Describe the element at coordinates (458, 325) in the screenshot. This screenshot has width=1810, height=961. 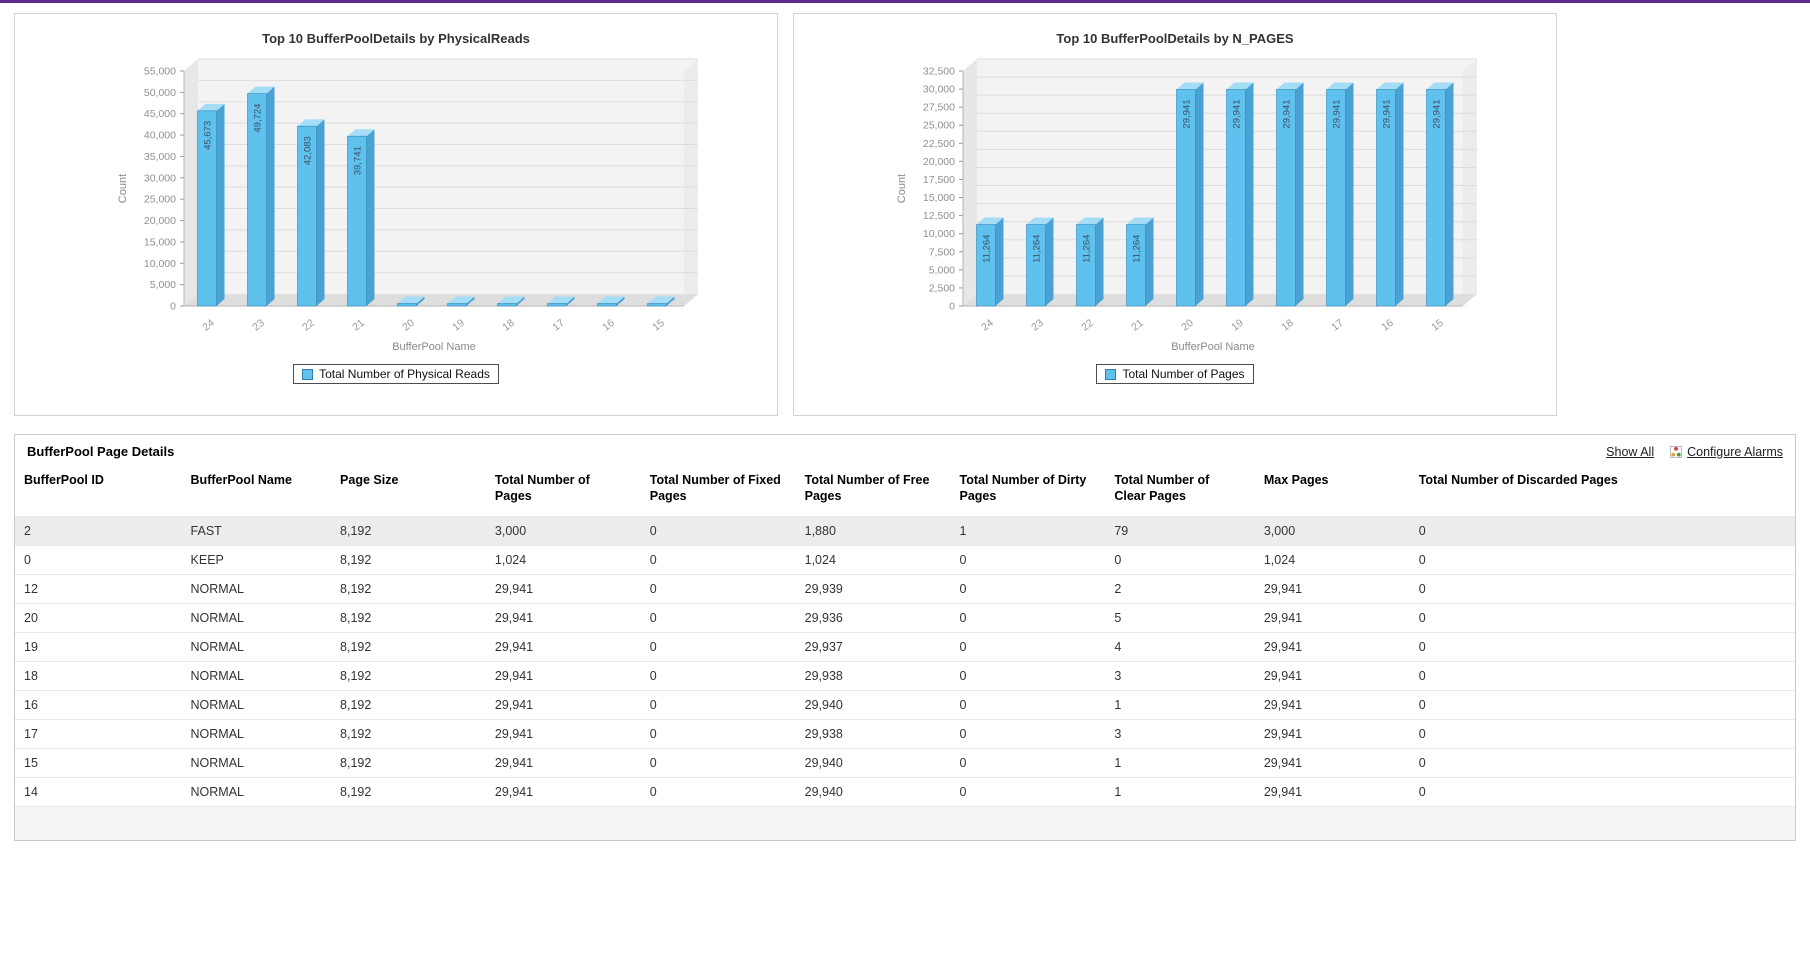
I see `svg-text: 19` at that location.